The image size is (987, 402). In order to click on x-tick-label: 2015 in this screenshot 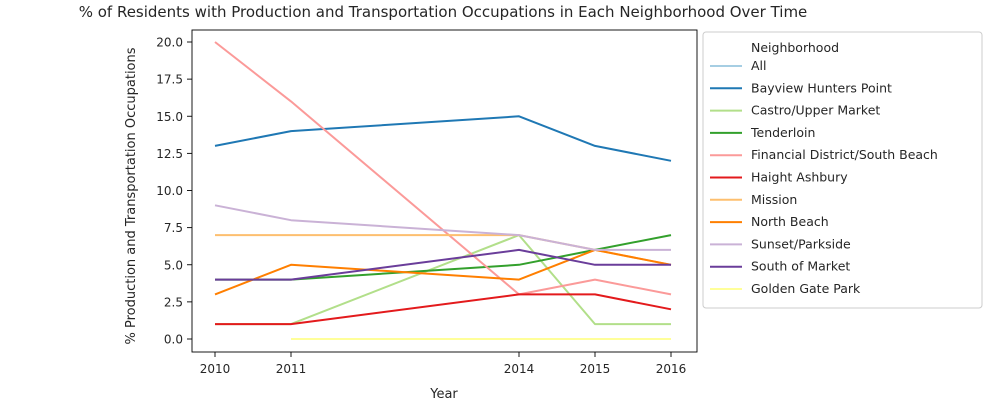, I will do `click(595, 369)`.